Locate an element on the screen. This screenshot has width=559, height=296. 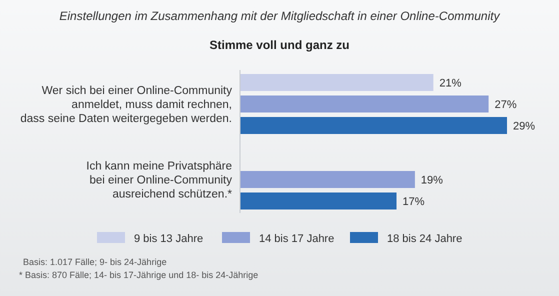
data-label: 17% is located at coordinates (413, 202).